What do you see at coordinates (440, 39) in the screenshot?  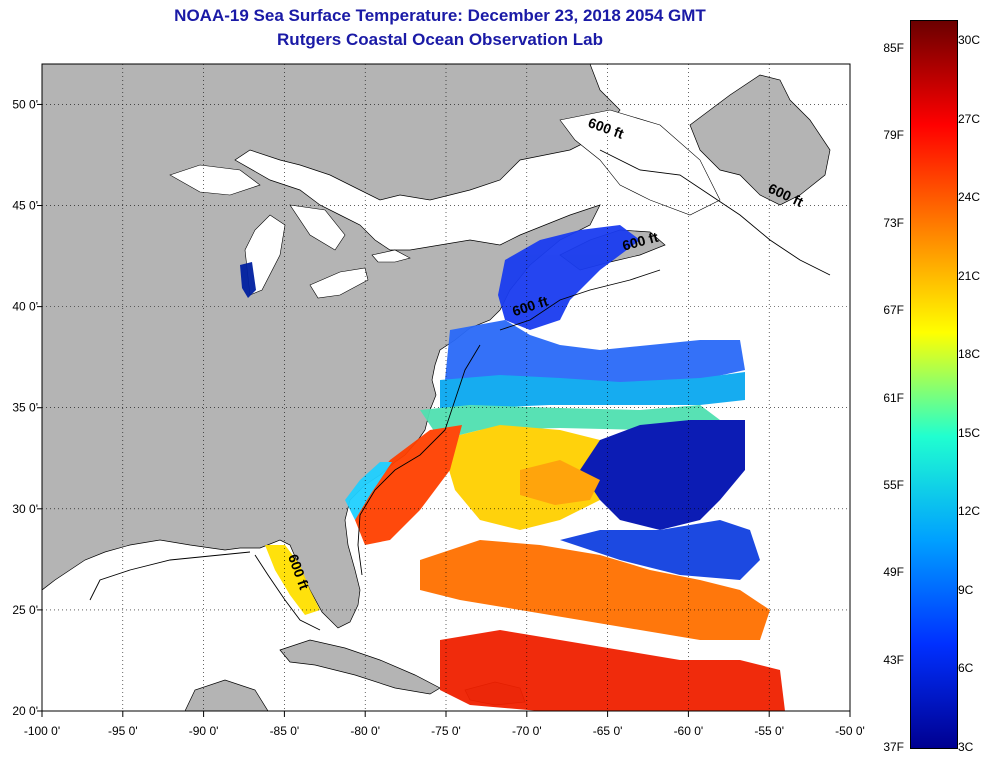 I see `chart-subtitle: Rutgers Coastal Ocean Observation Lab` at bounding box center [440, 39].